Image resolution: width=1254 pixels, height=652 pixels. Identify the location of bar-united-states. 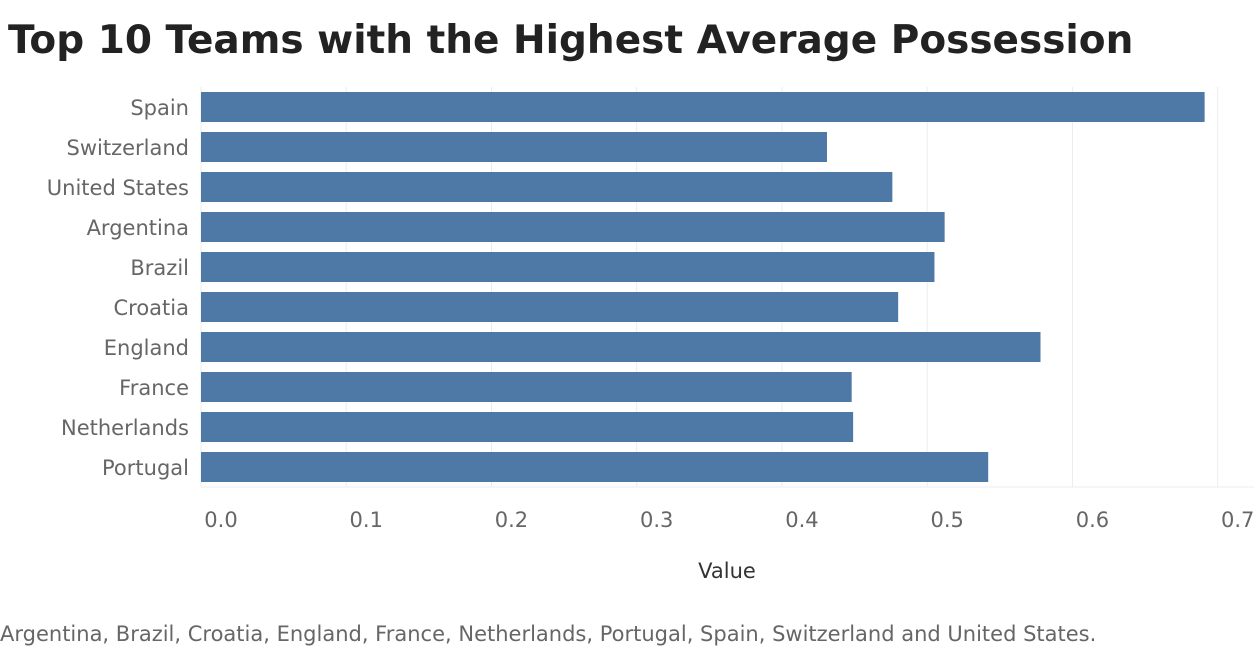
(547, 187).